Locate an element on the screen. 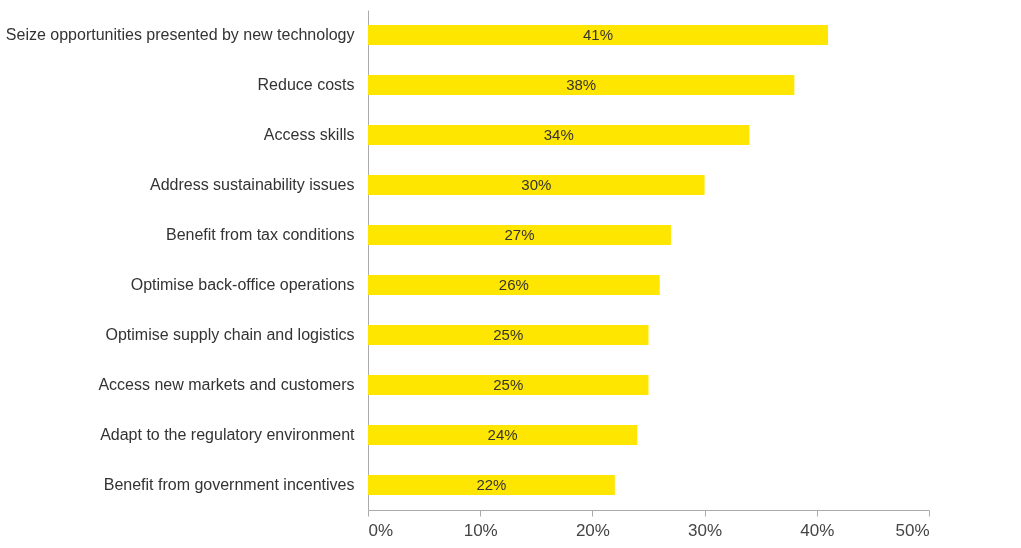 This screenshot has width=1021, height=548. y-tick-label: Access new markets and customers is located at coordinates (226, 384).